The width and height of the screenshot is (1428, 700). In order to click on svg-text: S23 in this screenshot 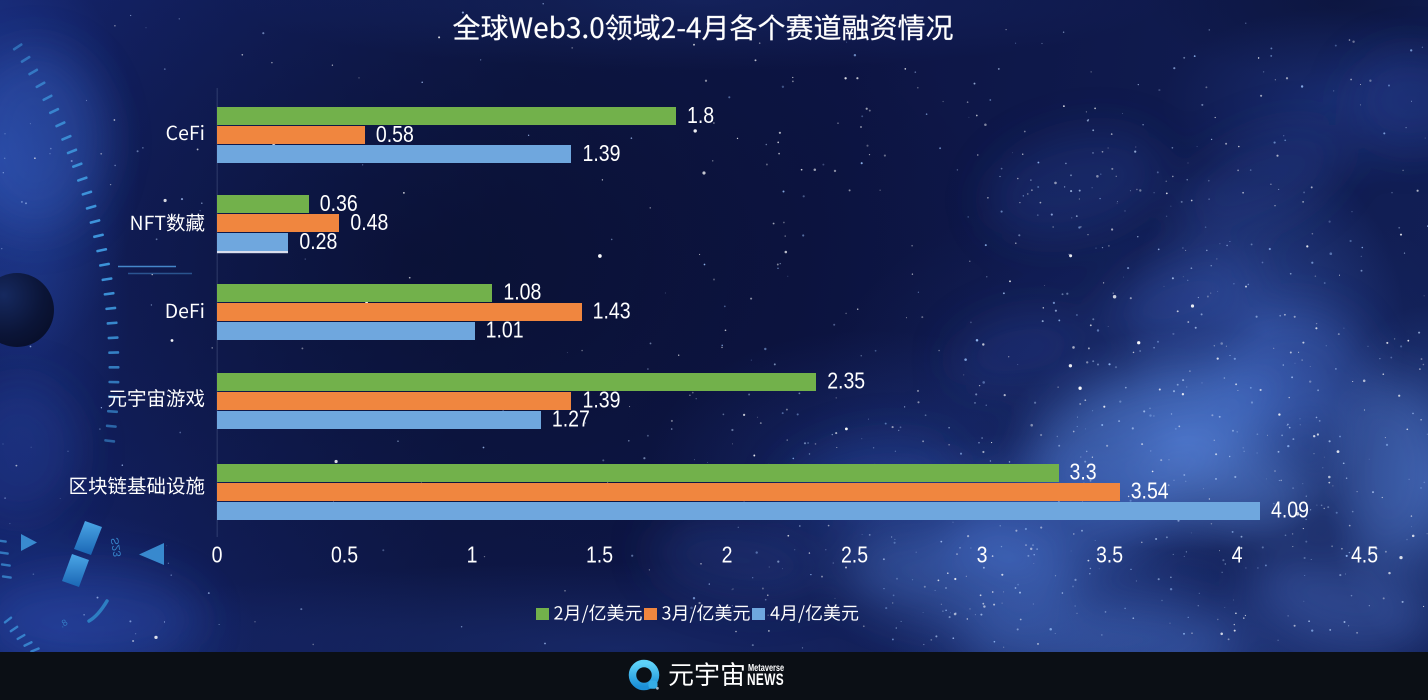, I will do `click(116, 547)`.